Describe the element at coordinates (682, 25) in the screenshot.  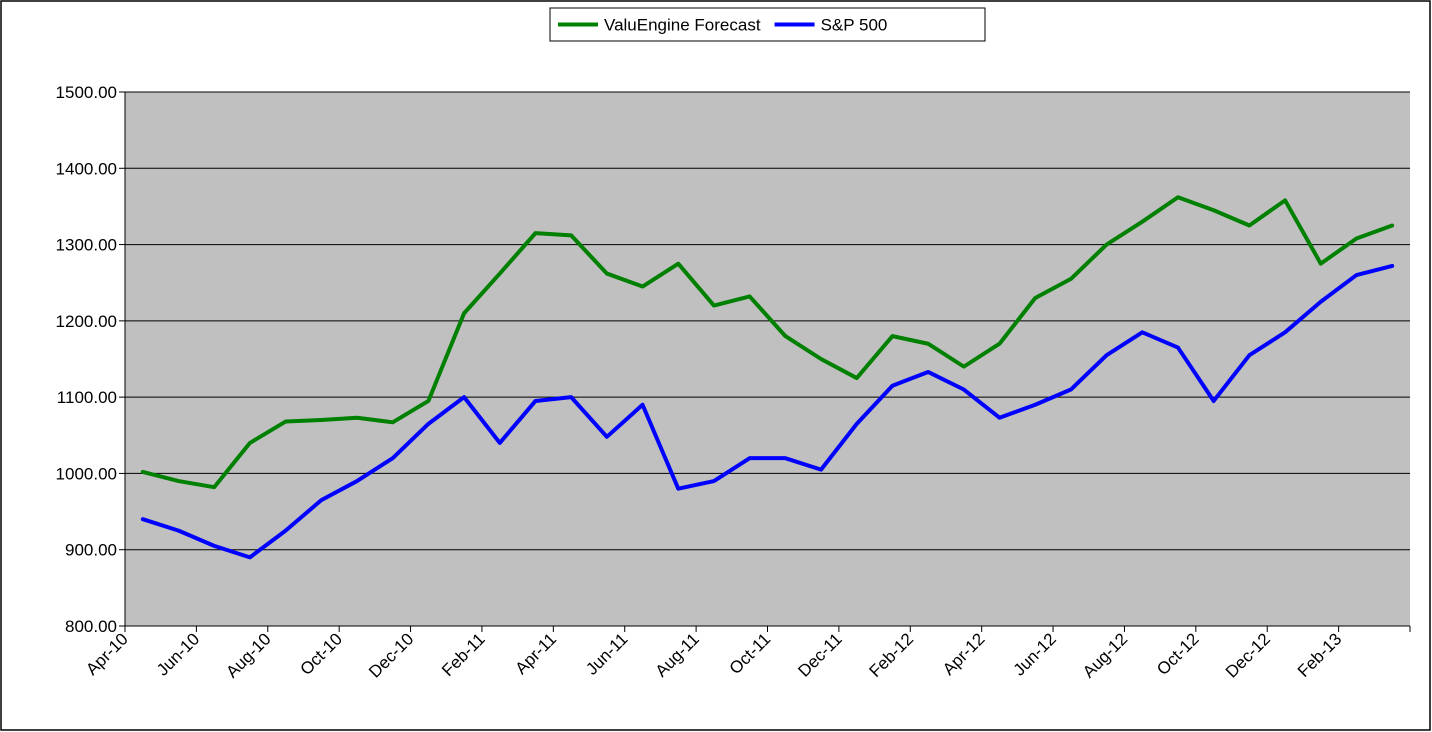
I see `legend-label: ValuEngine Forecast` at that location.